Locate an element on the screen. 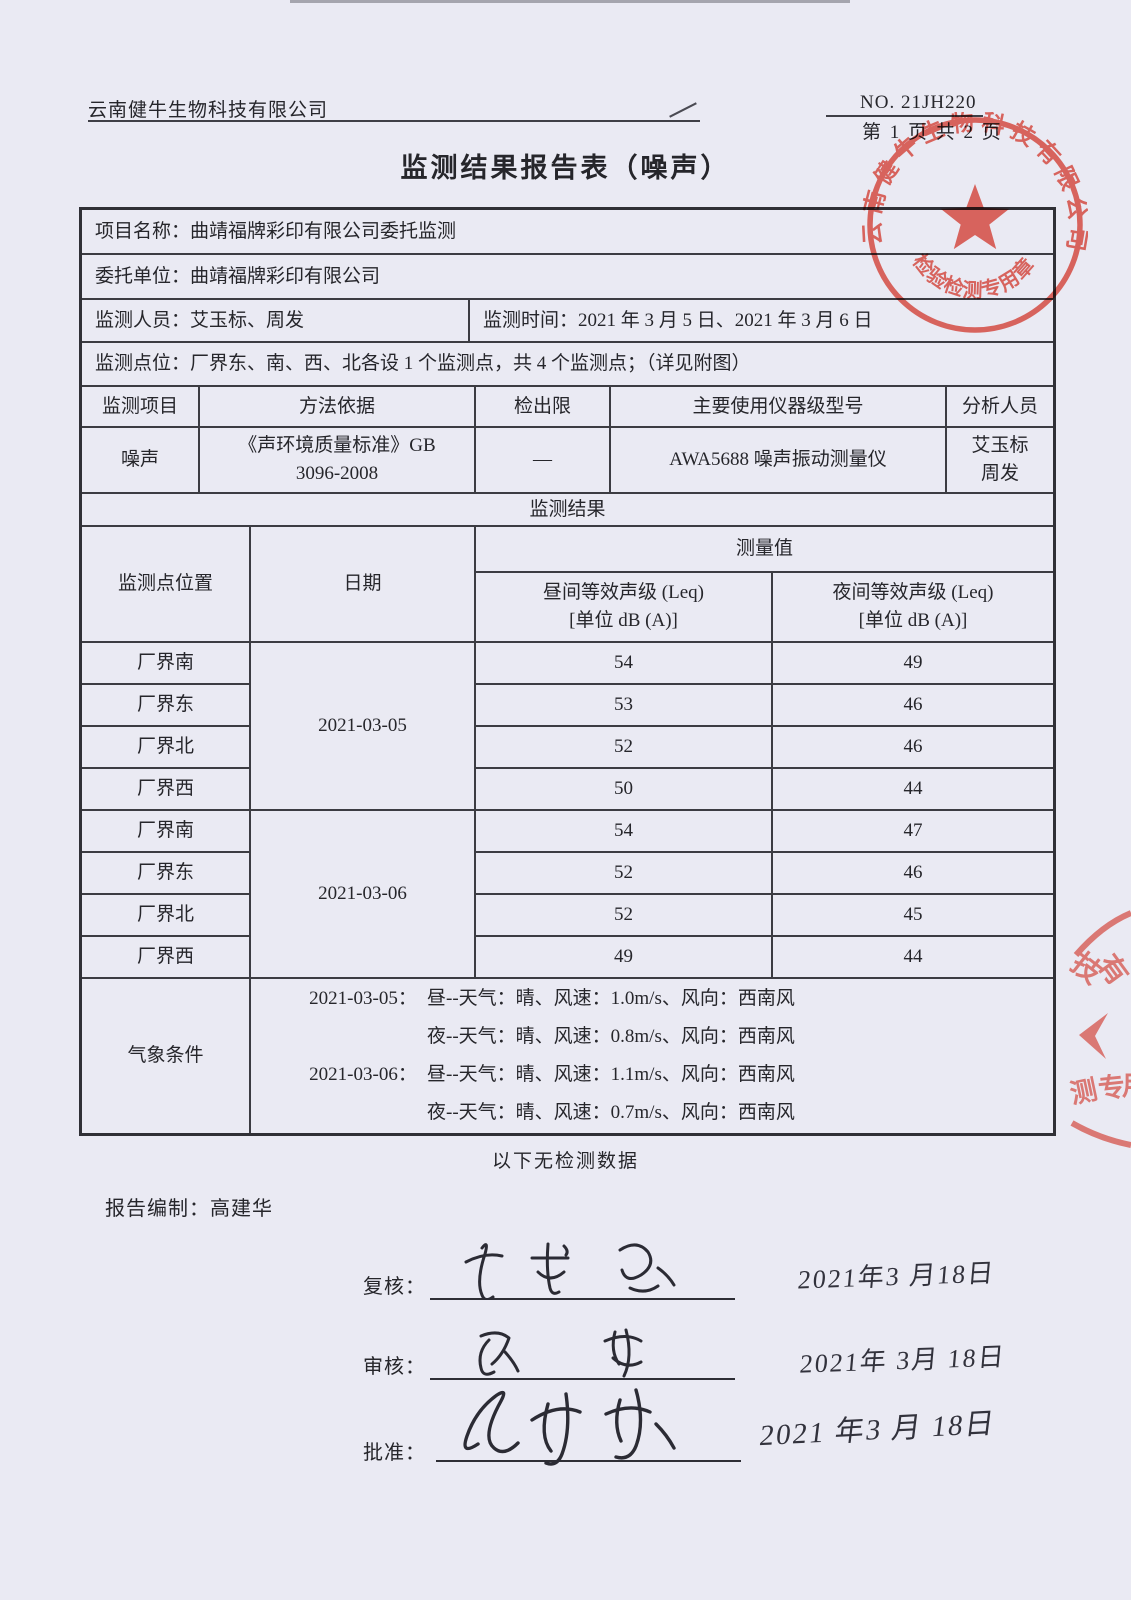  review-label: 复核： is located at coordinates (394, 1287).